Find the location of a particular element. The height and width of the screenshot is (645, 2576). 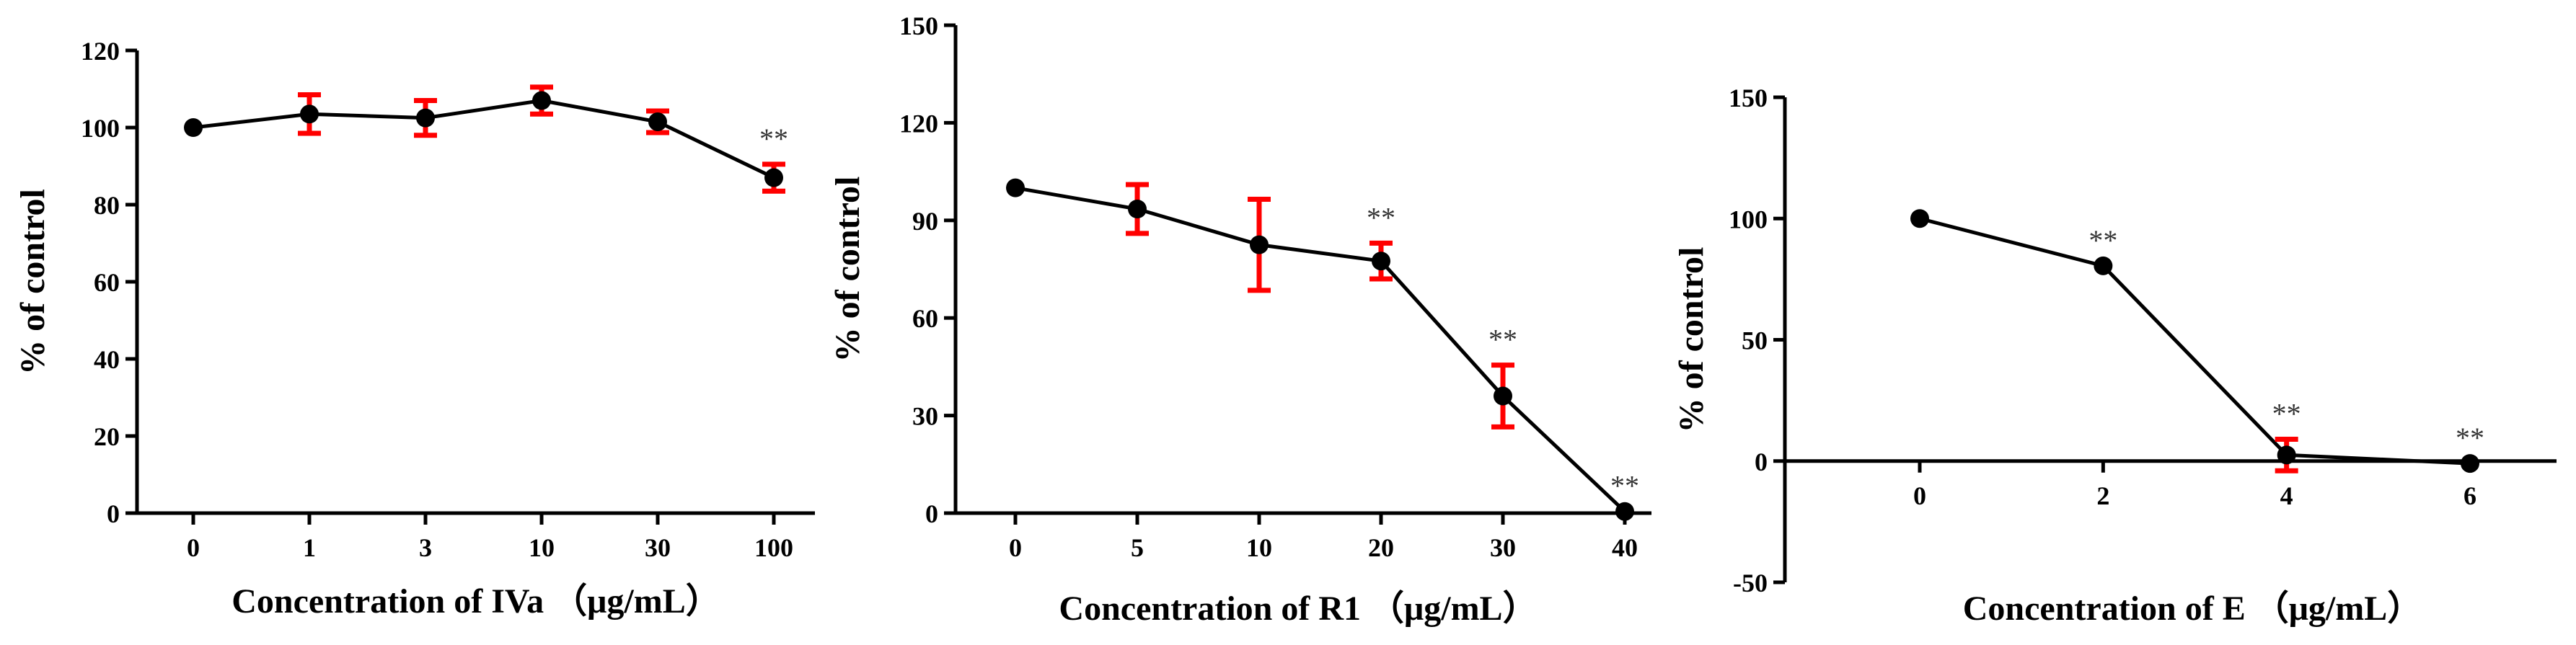

x-axis-title: Concentration of R1 （μg/mL） is located at coordinates (1298, 609).